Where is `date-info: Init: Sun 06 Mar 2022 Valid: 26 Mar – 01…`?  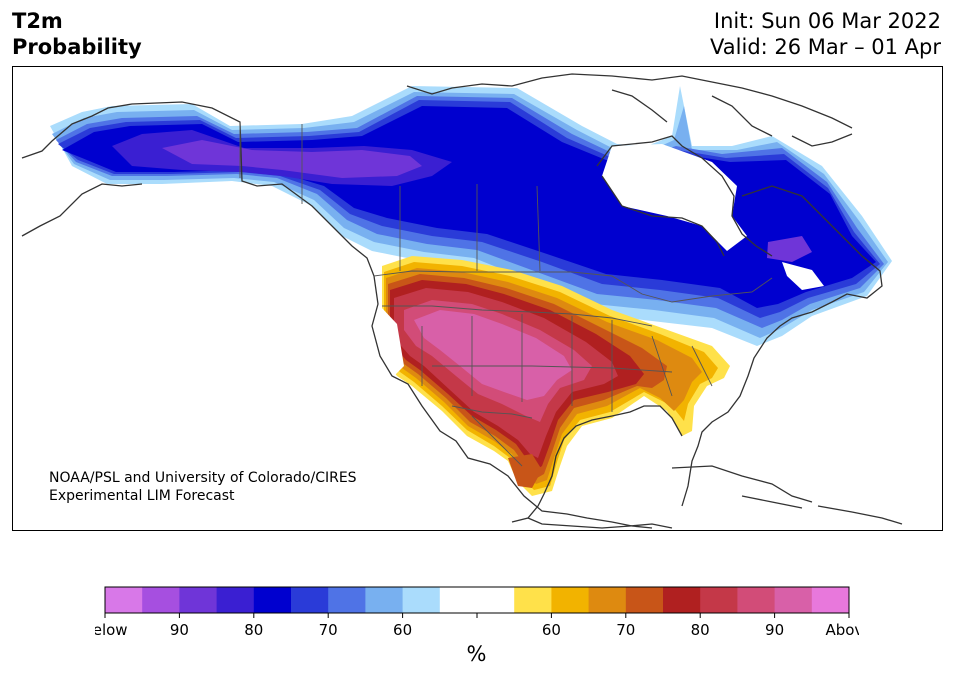
date-info: Init: Sun 06 Mar 2022 Valid: 26 Mar – 01… is located at coordinates (825, 34).